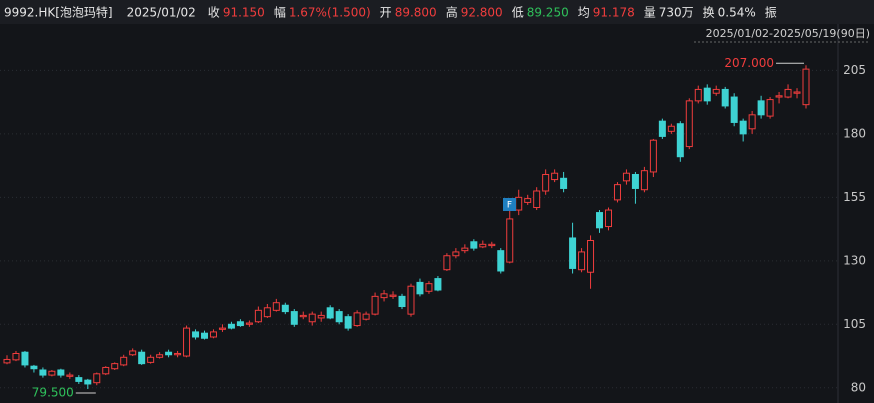  Describe the element at coordinates (330, 13) in the screenshot. I see `field-value: 1.67%(1.500)` at that location.